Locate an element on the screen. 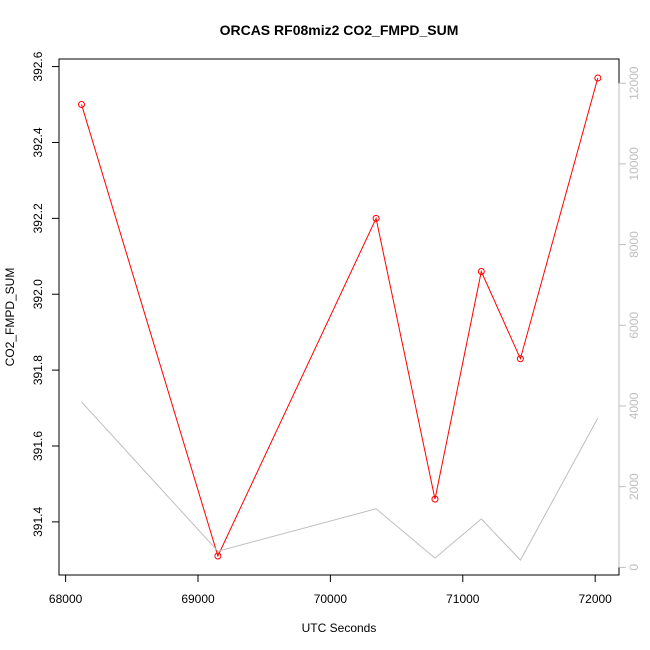 This screenshot has width=650, height=650. y2-tick-label: 6000 is located at coordinates (634, 325).